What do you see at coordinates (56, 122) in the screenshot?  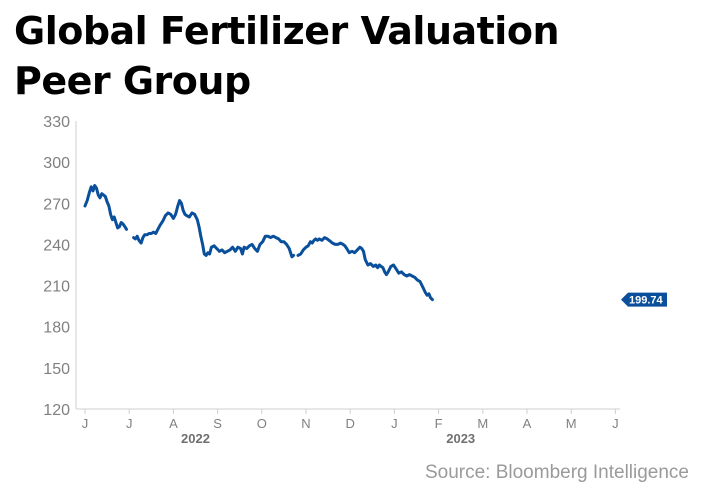 I see `y-tick-label: 330` at bounding box center [56, 122].